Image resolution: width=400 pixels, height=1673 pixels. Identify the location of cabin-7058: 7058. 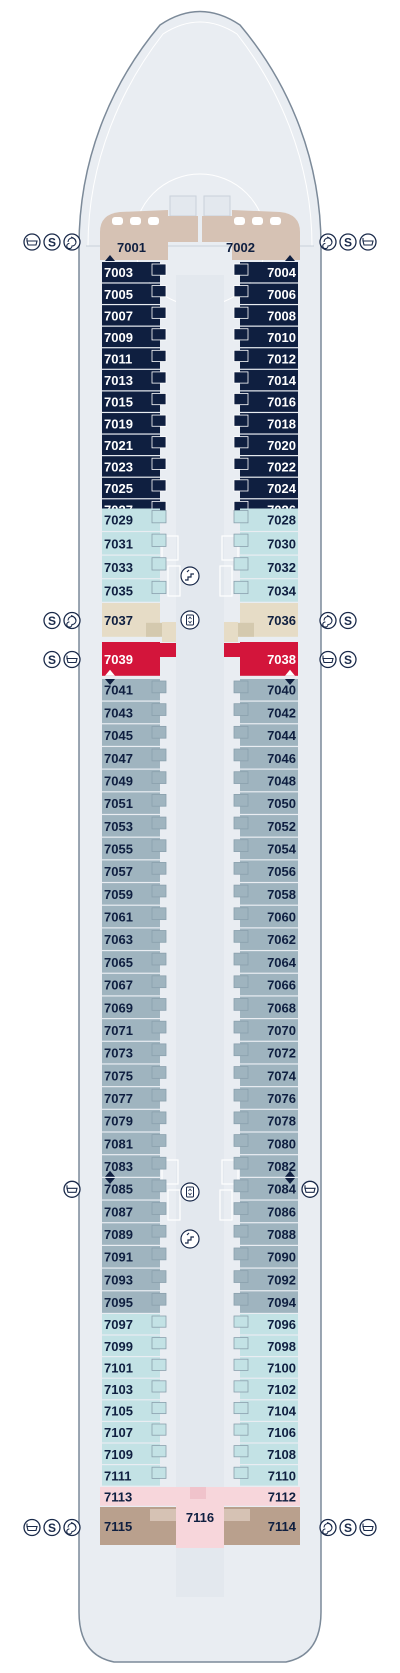
(265, 894).